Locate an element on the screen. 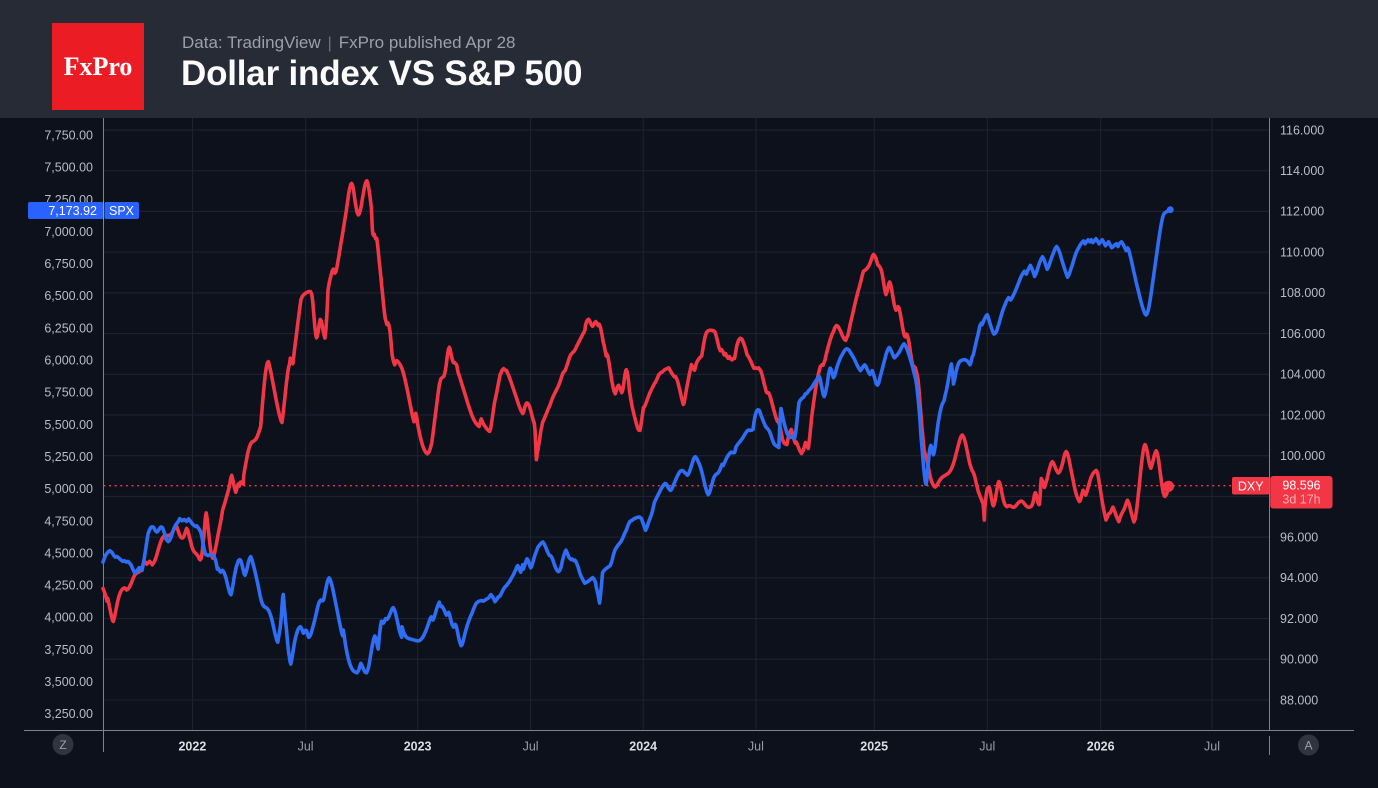 Image resolution: width=1378 pixels, height=788 pixels. svg-text: 6,750.00 is located at coordinates (68, 264).